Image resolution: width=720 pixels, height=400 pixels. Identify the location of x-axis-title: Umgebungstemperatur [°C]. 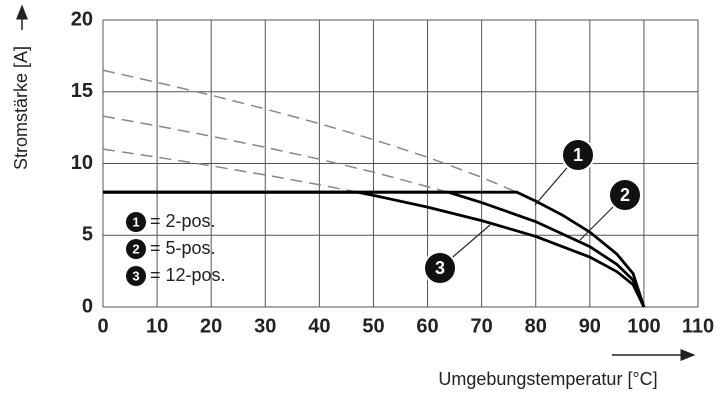
(547, 379).